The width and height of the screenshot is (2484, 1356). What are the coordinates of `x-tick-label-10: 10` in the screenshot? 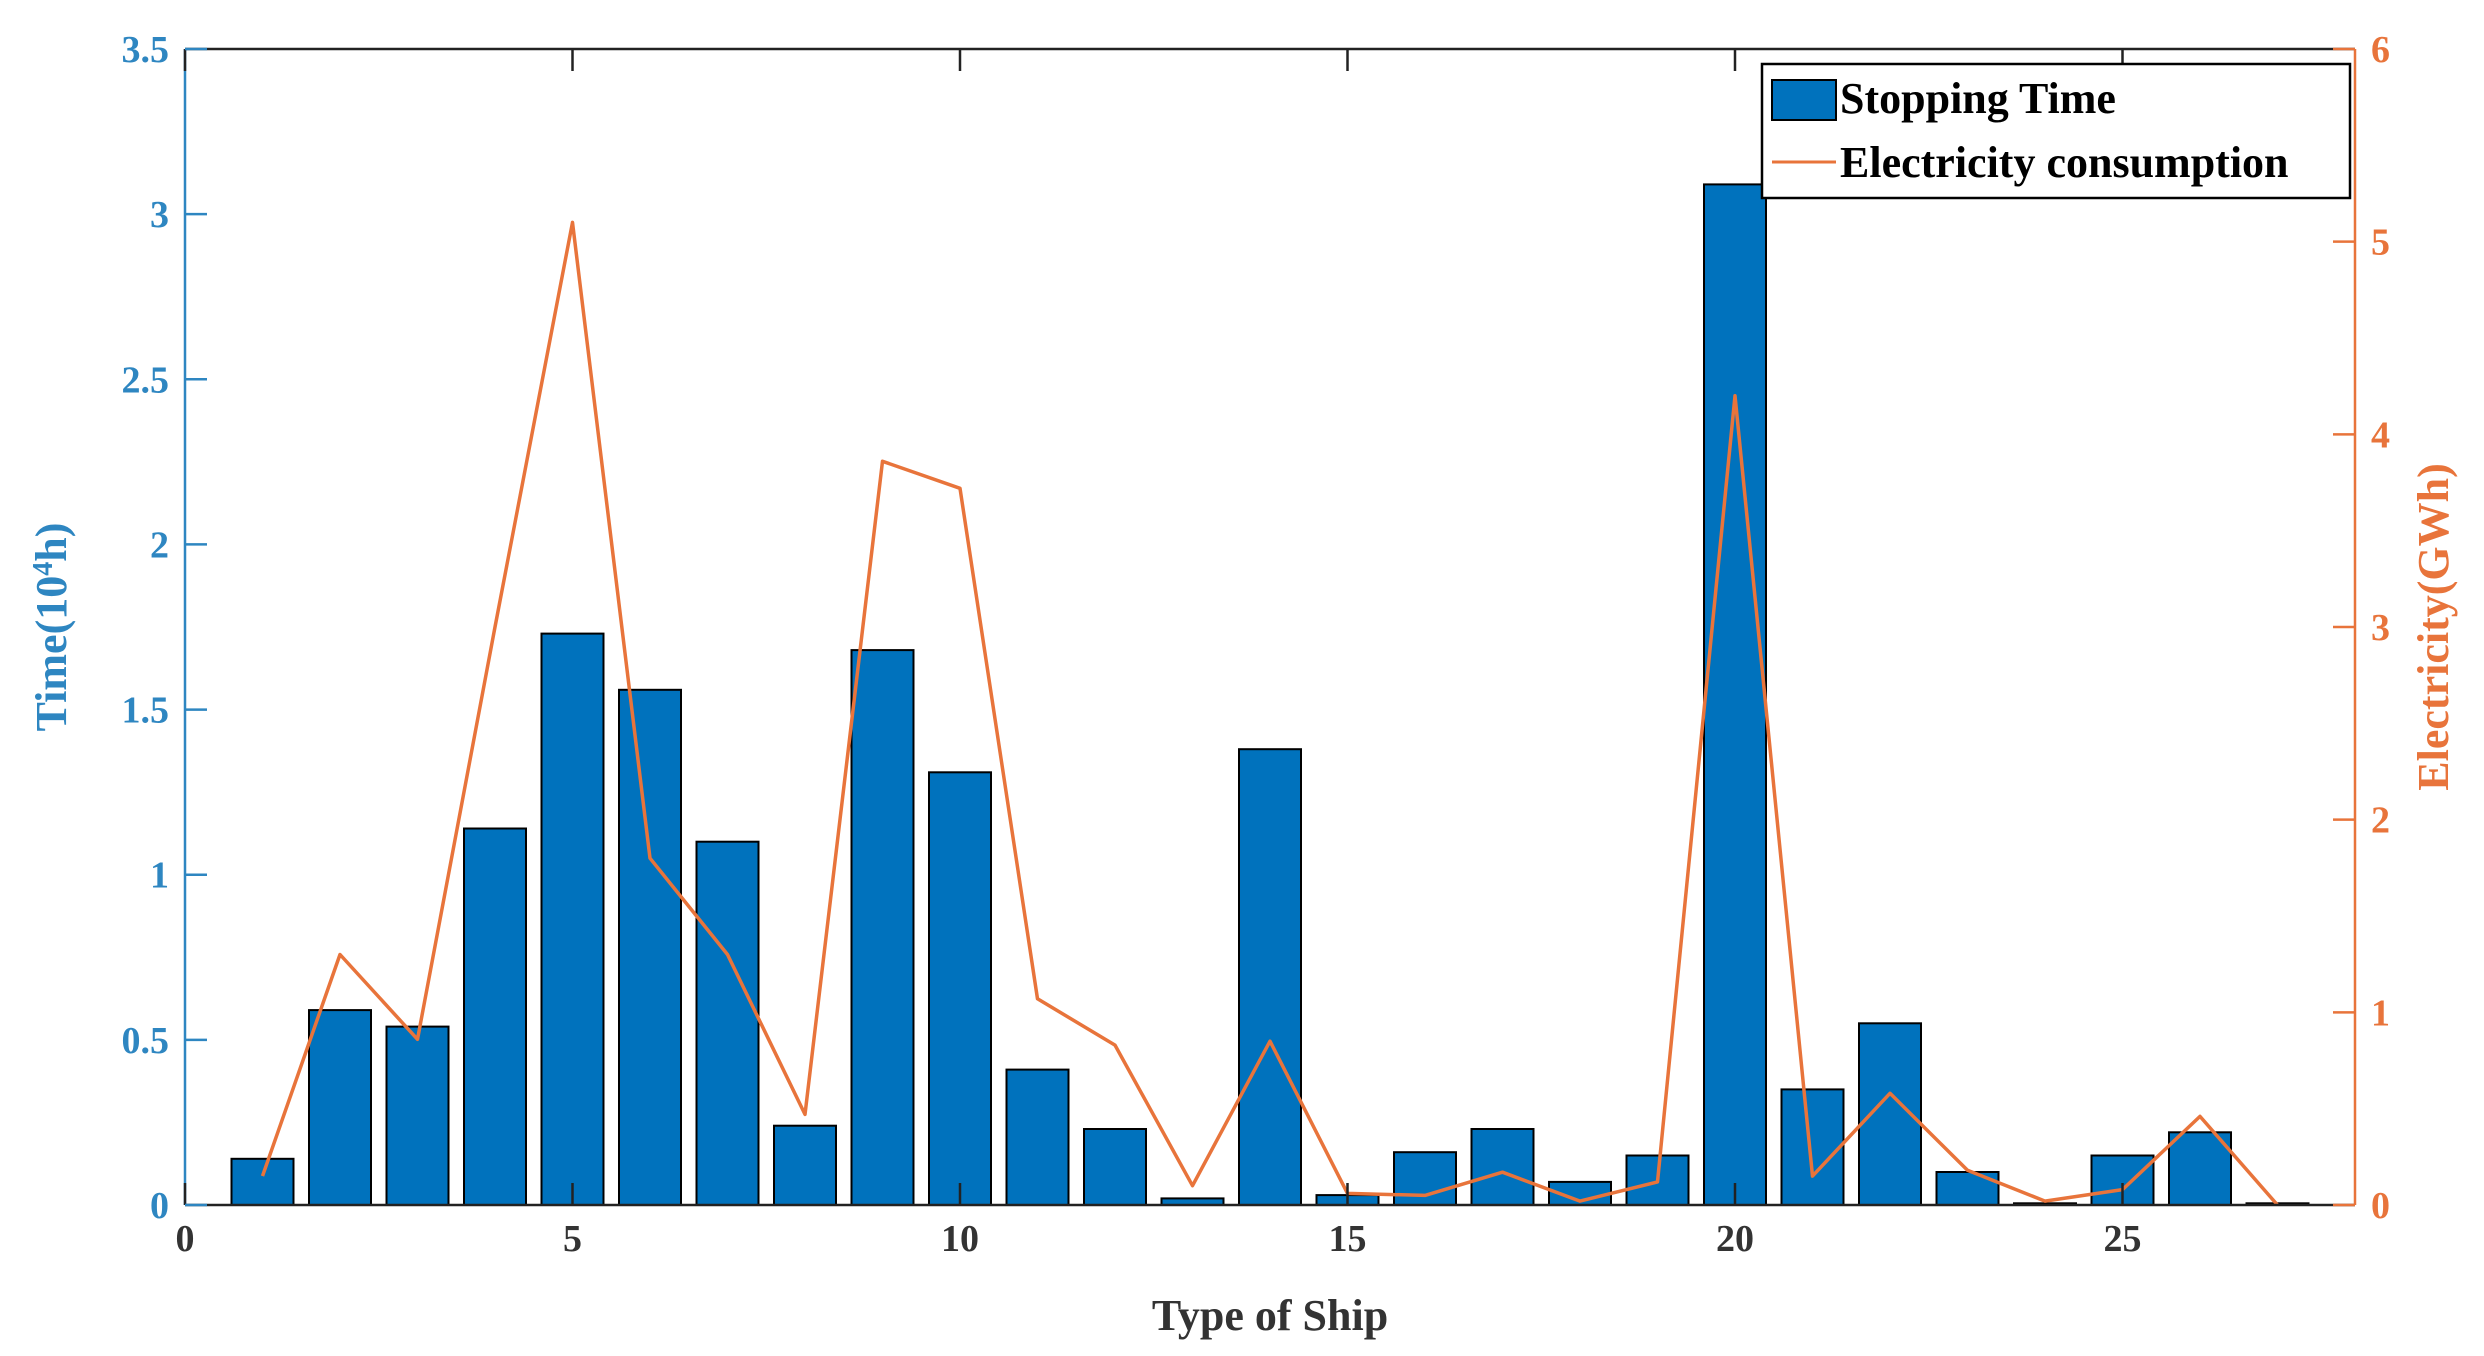 It's located at (960, 1239).